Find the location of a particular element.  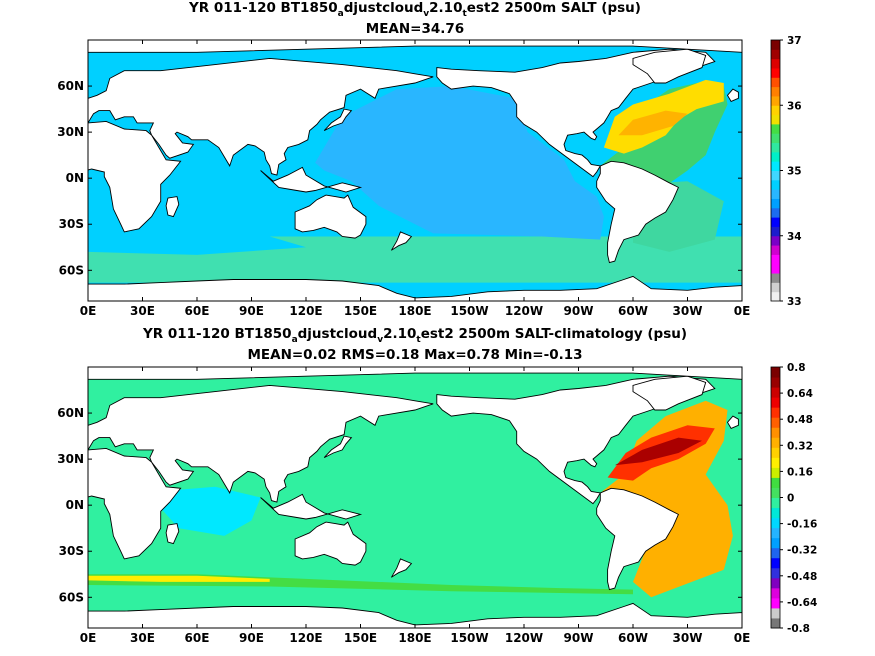

land-antarctica is located at coordinates (415, 615).